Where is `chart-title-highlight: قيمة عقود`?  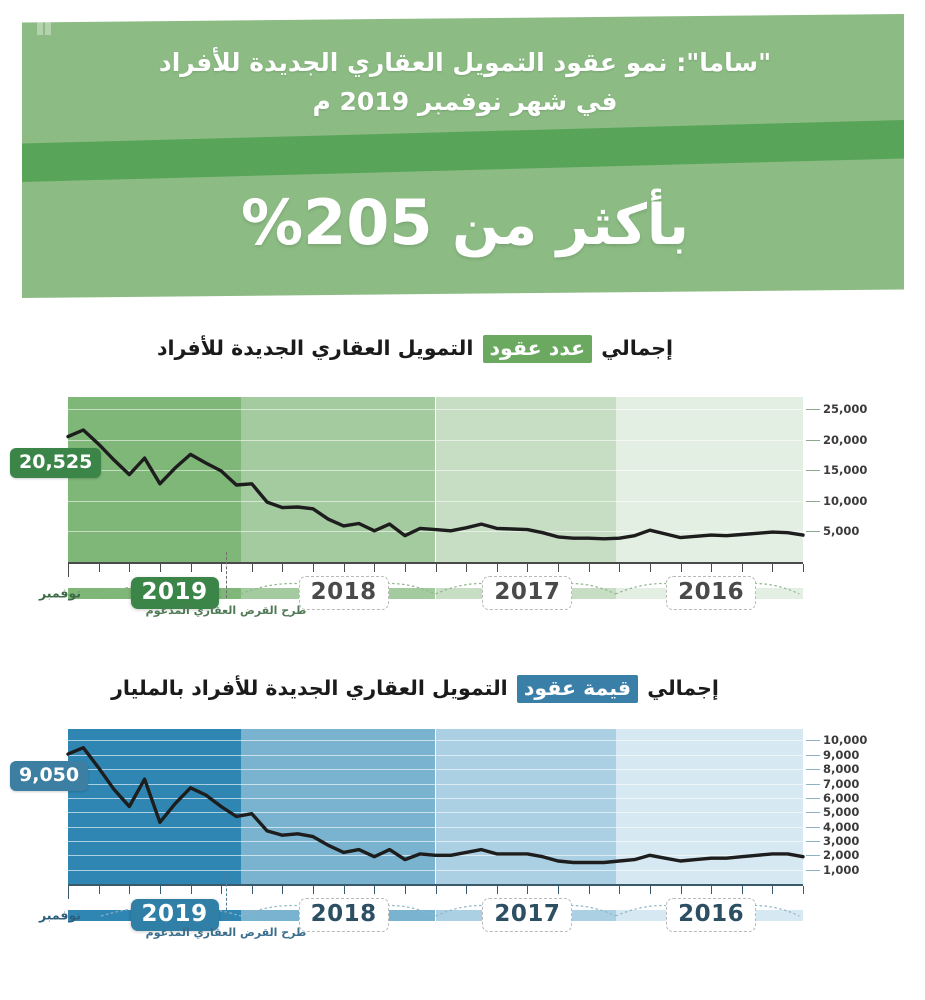
chart-title-highlight: قيمة عقود is located at coordinates (577, 689).